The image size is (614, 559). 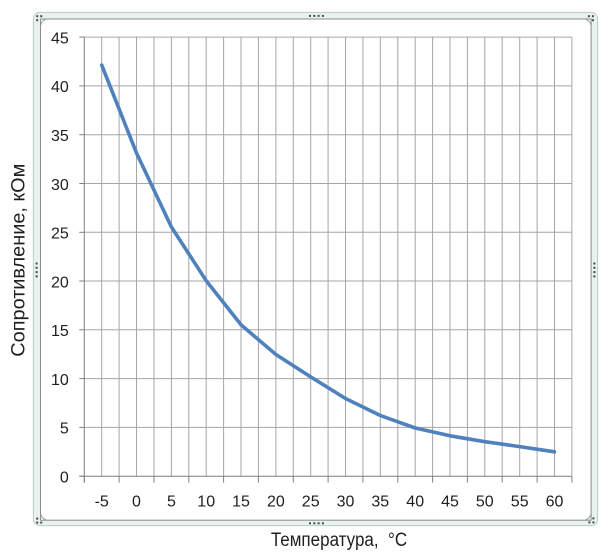 What do you see at coordinates (485, 502) in the screenshot?
I see `svg-text: 50` at bounding box center [485, 502].